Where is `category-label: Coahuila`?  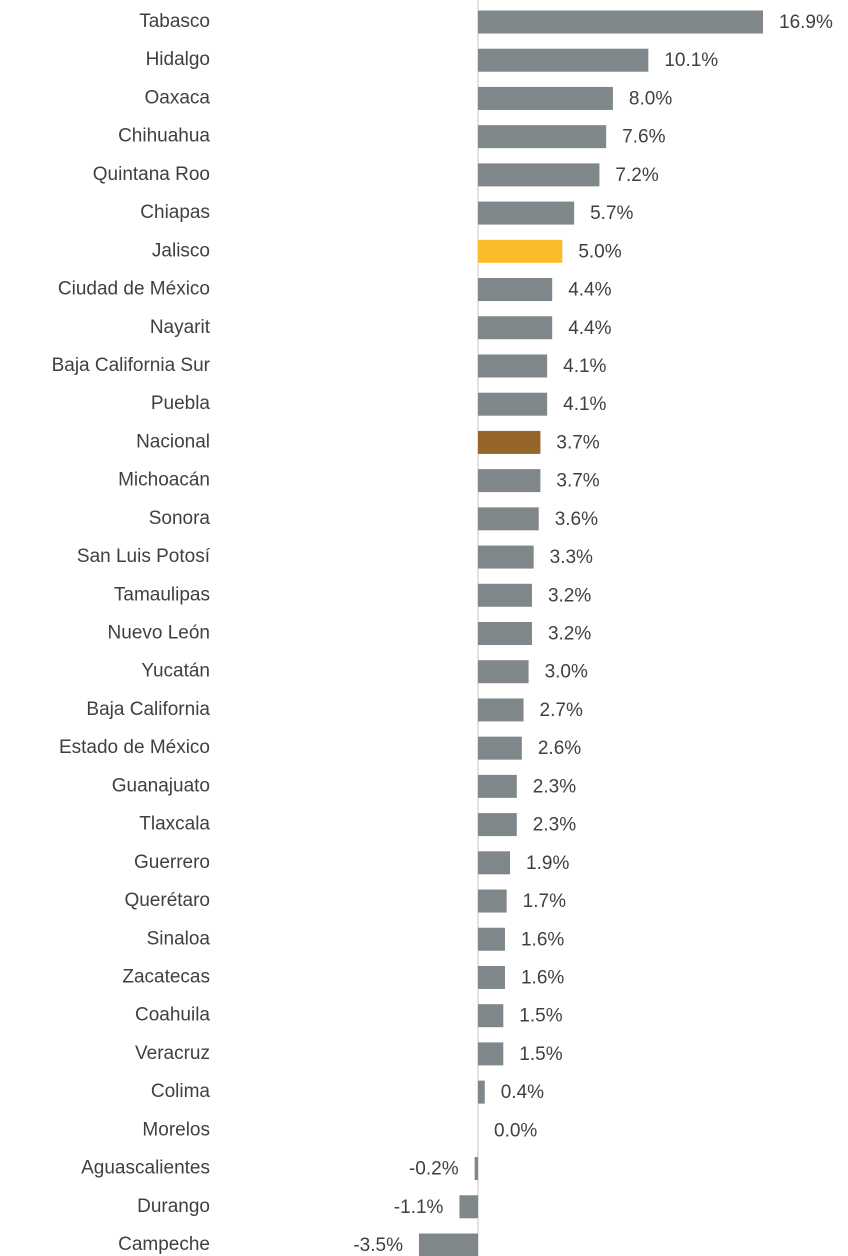
category-label: Coahuila is located at coordinates (172, 1015).